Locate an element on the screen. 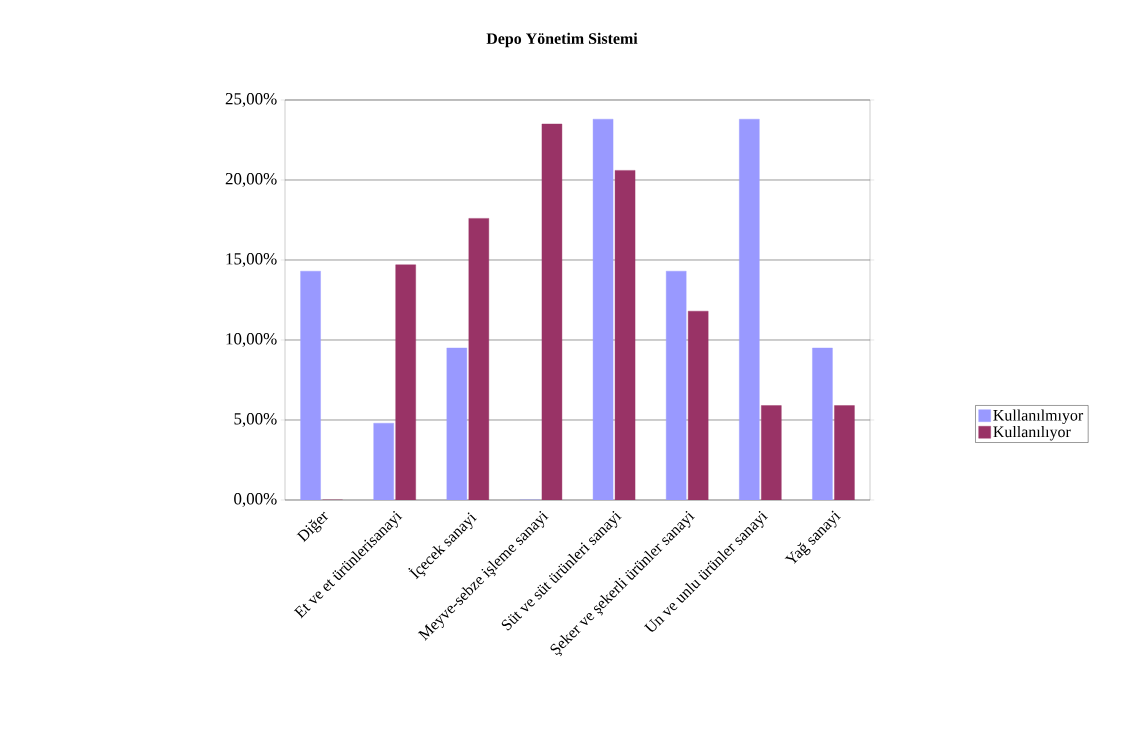 The height and width of the screenshot is (738, 1124). y-tick-label: 0,00% is located at coordinates (255, 500).